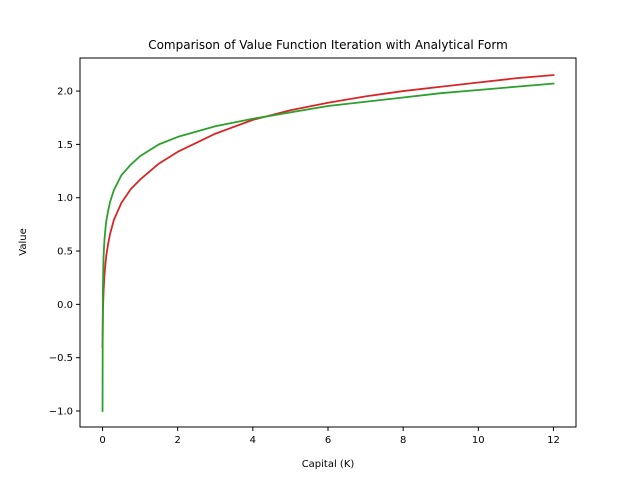 The image size is (640, 480). I want to click on x-tick-label: 0, so click(102, 440).